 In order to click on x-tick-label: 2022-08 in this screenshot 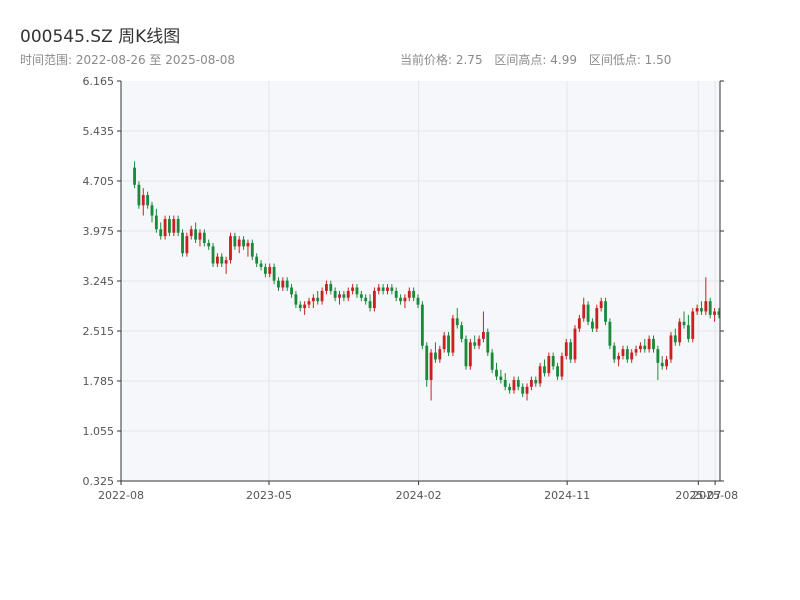, I will do `click(121, 495)`.